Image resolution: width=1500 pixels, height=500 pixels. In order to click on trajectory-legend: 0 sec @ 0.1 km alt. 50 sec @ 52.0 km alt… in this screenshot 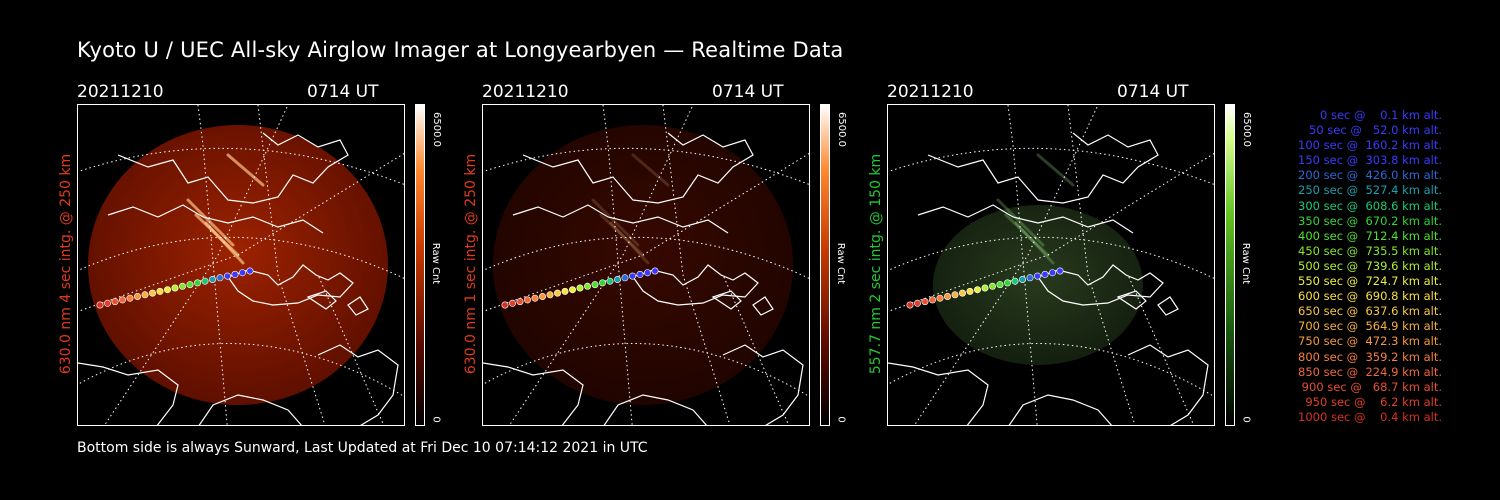, I will do `click(1352, 266)`.